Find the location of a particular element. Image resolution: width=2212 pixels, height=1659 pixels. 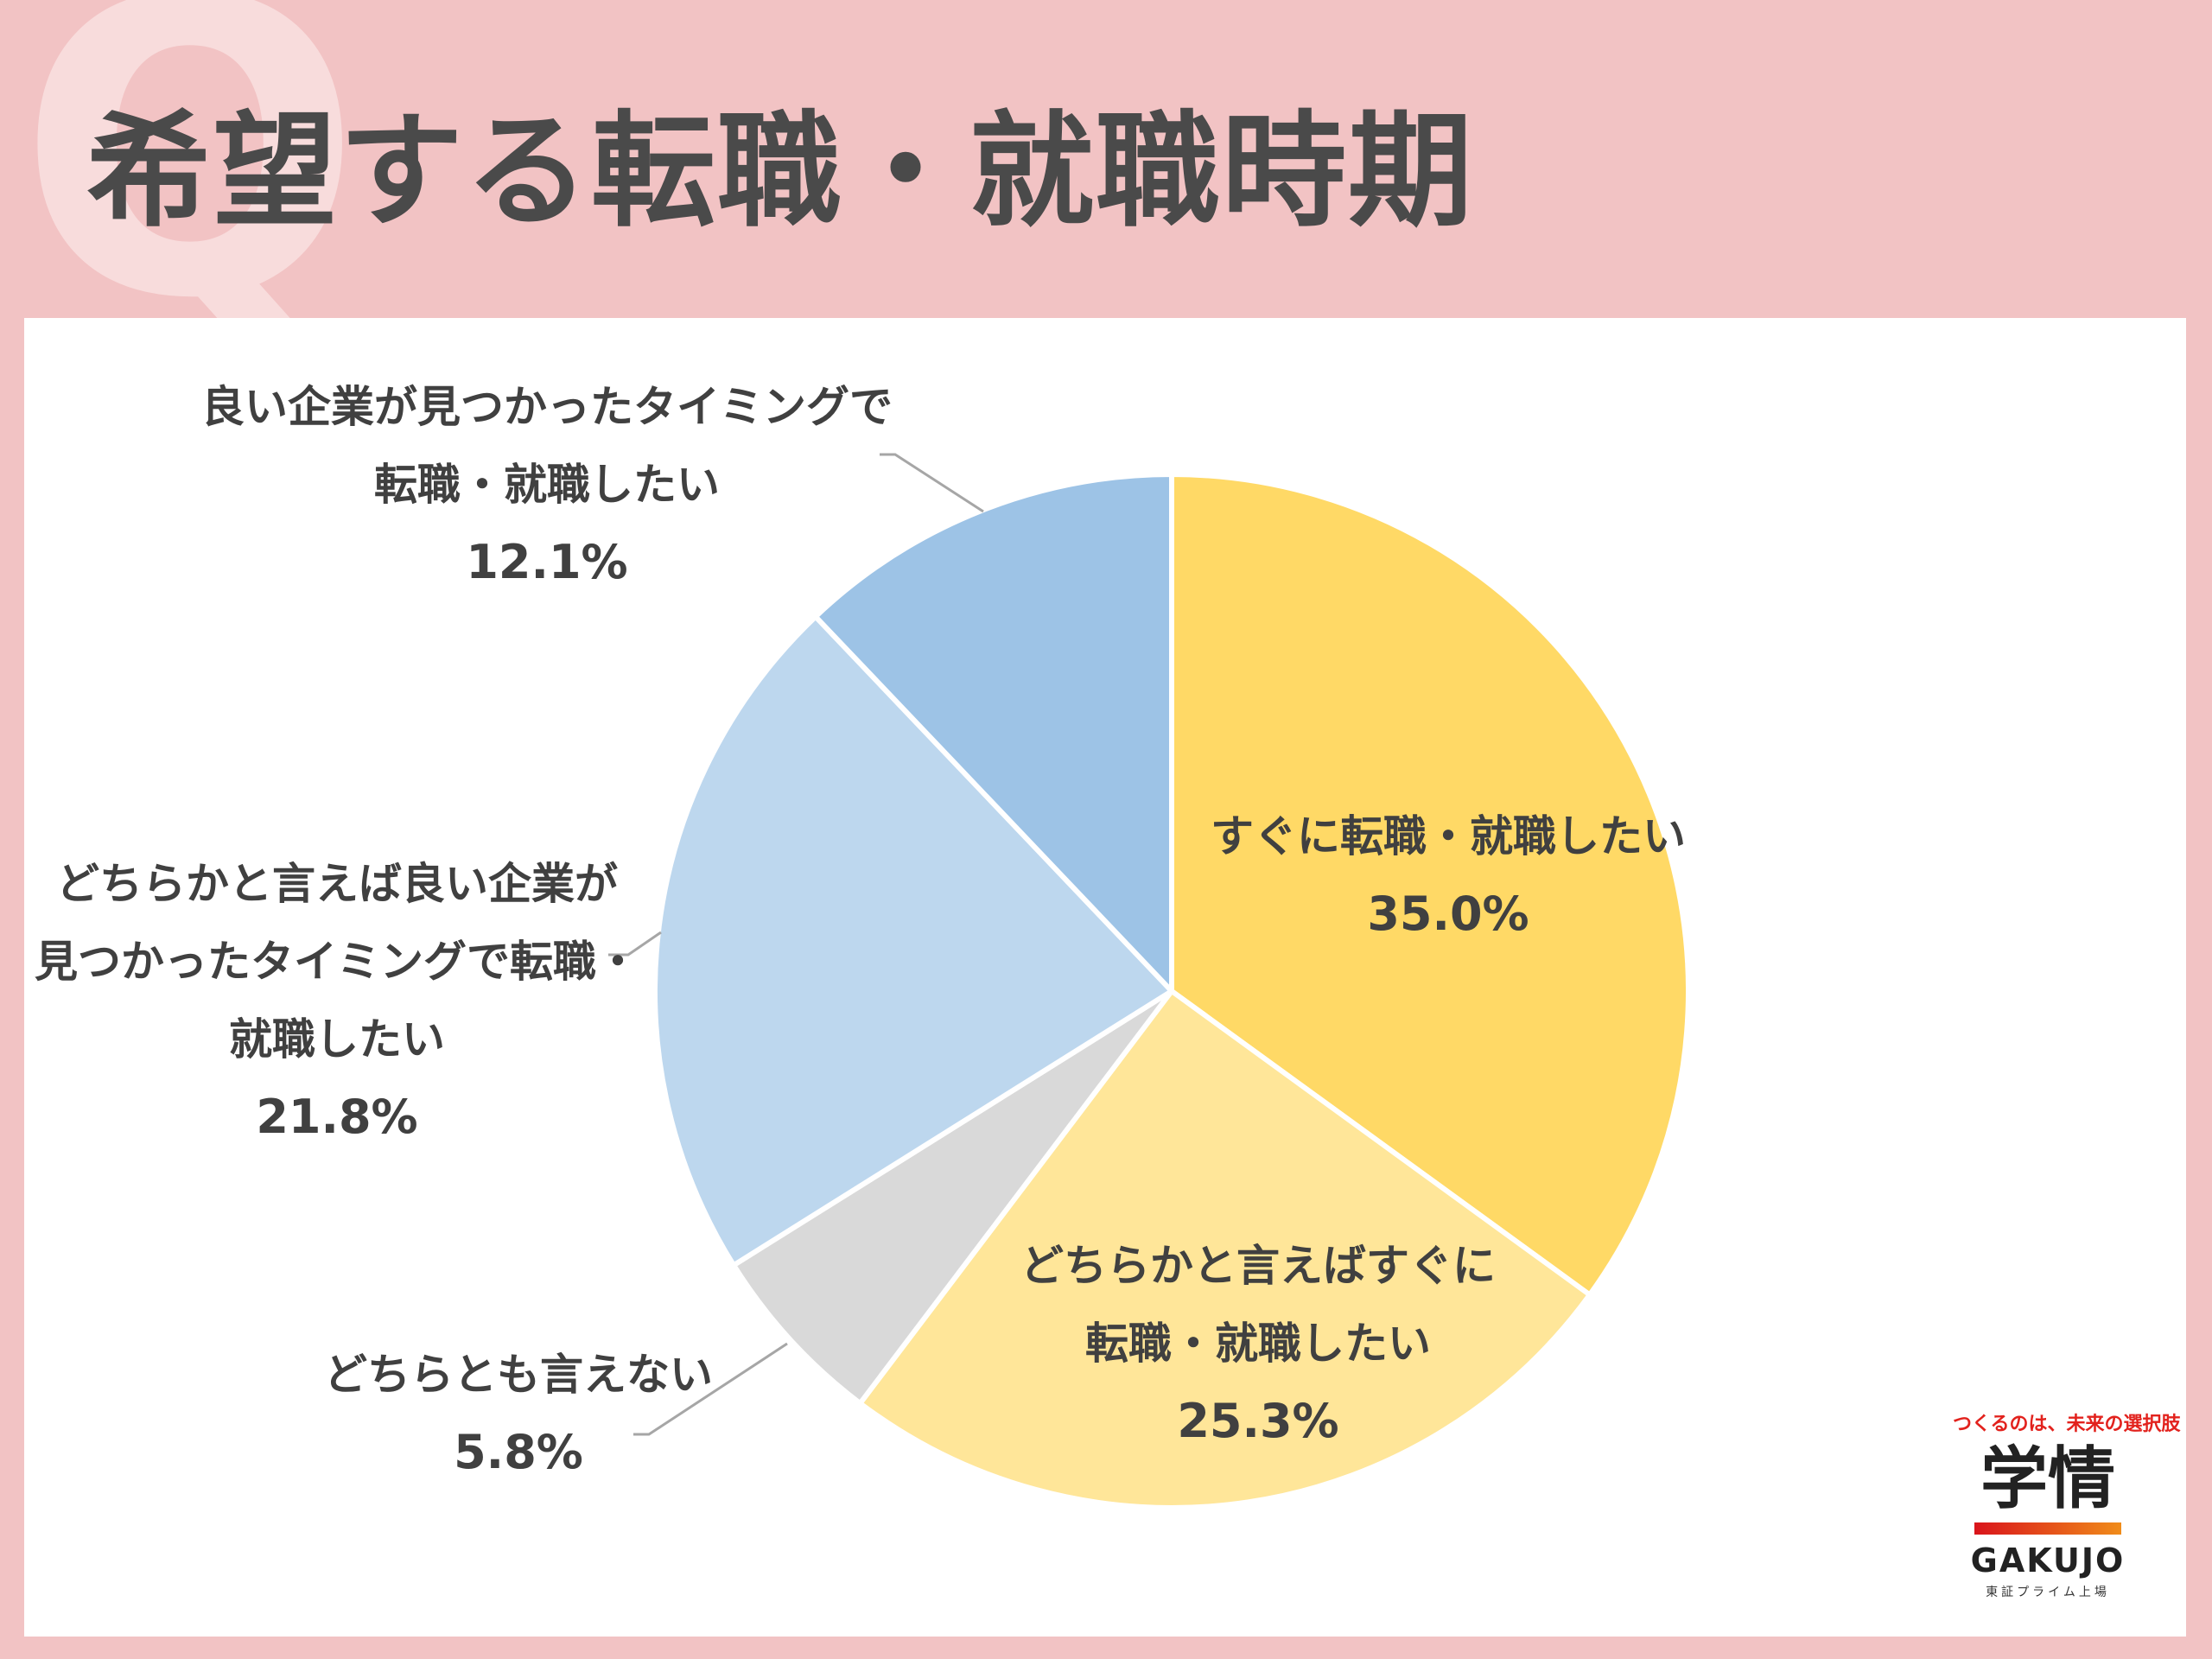

slice-label-2: どちらかと言えばすぐに 転職・就職したい 25.3% is located at coordinates (1258, 1343).